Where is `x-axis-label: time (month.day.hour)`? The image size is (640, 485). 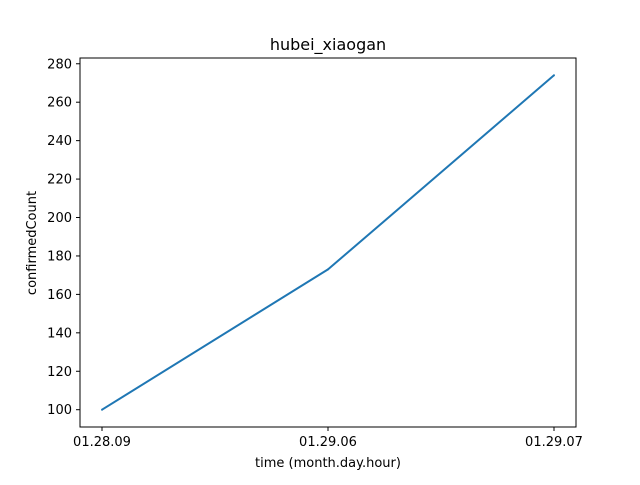
x-axis-label: time (month.day.hour) is located at coordinates (328, 463).